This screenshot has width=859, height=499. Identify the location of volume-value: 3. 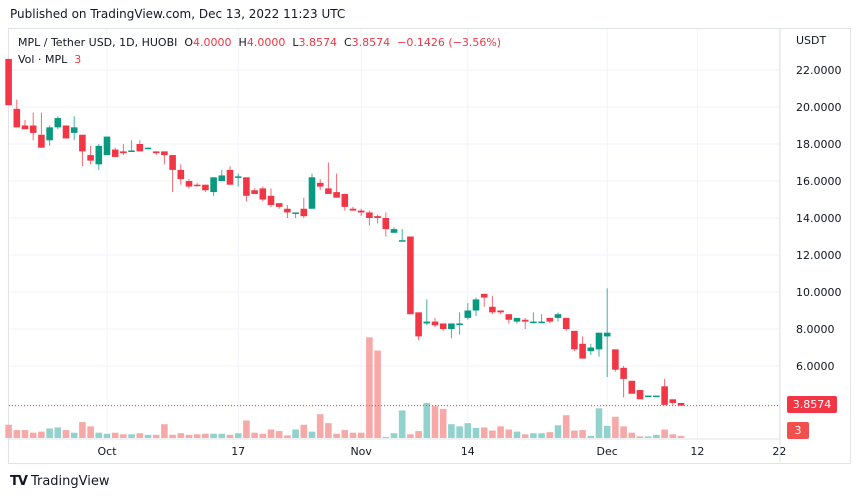
(78, 59).